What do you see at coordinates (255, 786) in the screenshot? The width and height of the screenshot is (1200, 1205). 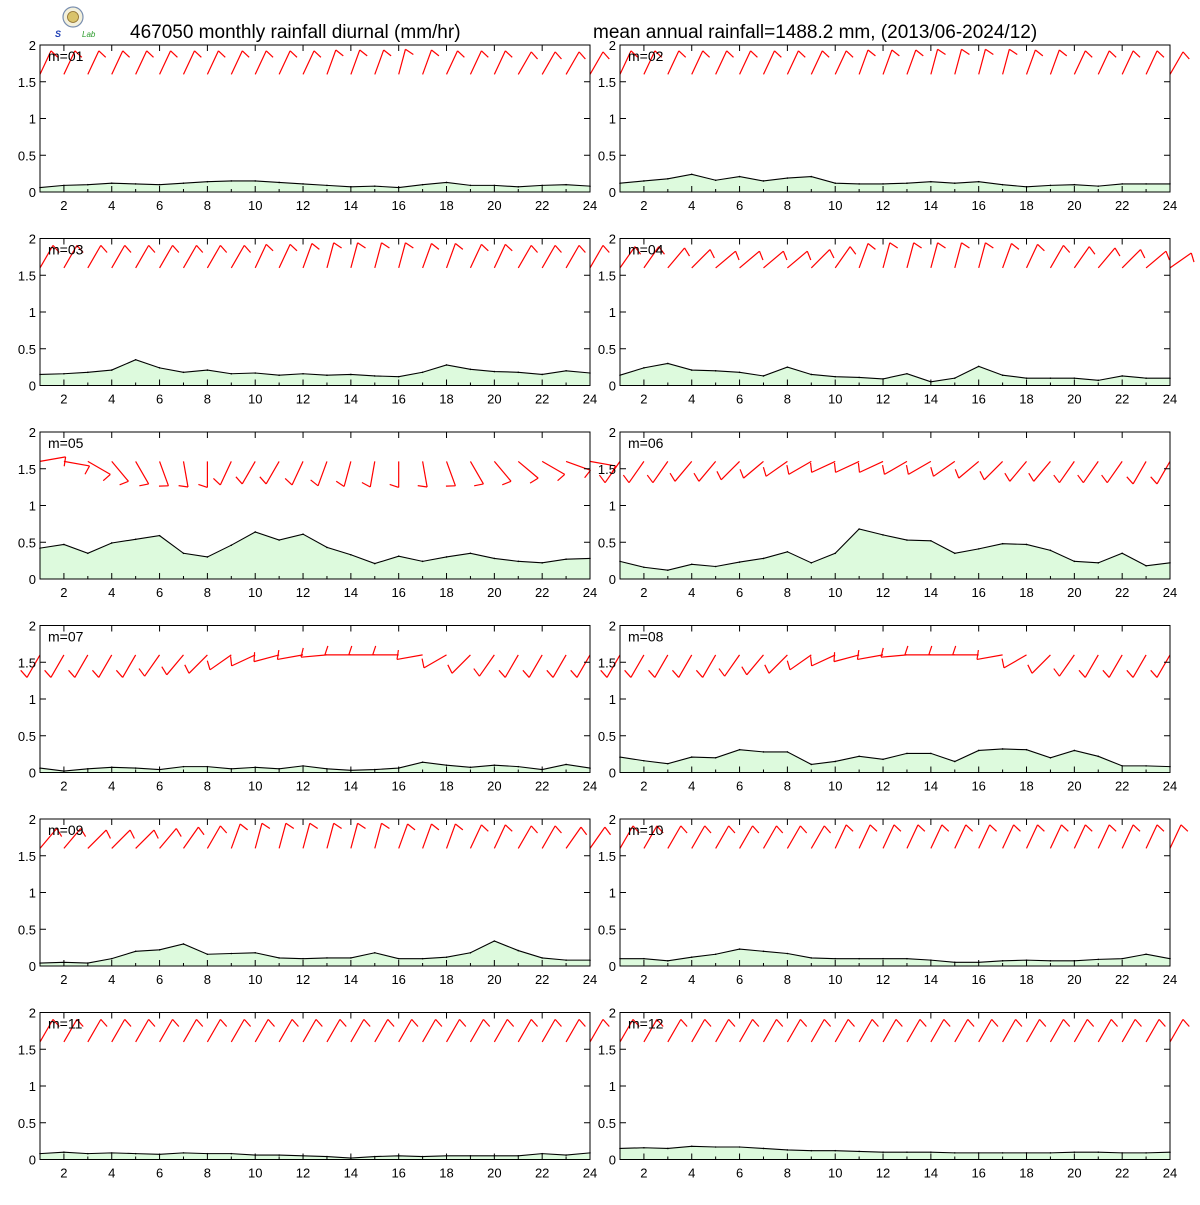 I see `x-tick-label: 10` at bounding box center [255, 786].